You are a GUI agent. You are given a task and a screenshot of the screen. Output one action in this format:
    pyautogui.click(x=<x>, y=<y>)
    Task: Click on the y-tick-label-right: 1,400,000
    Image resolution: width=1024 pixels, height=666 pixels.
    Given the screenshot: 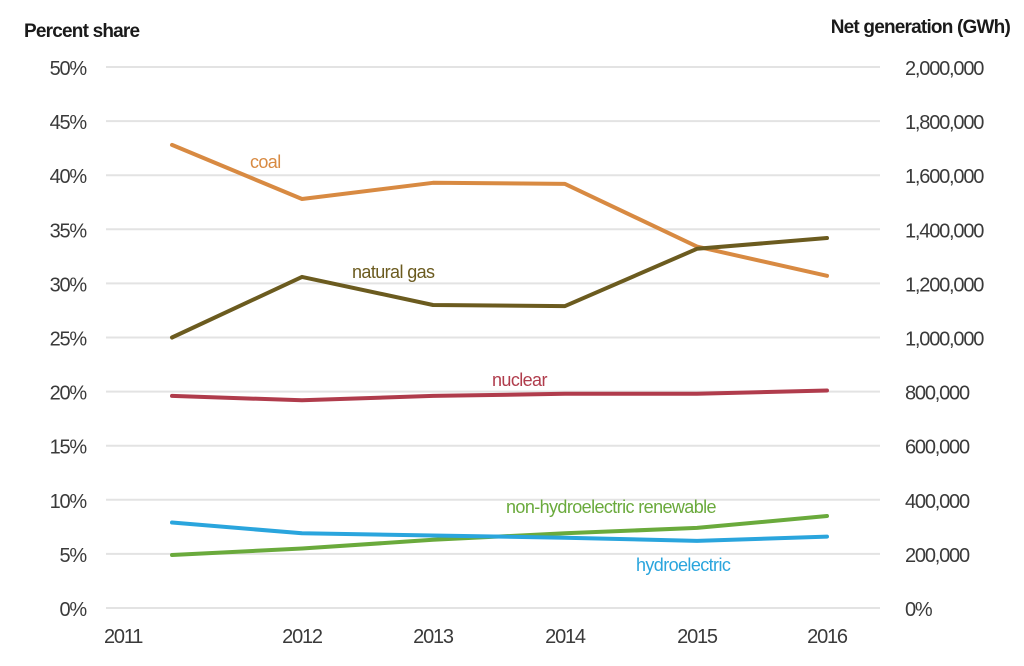 What is the action you would take?
    pyautogui.click(x=944, y=231)
    